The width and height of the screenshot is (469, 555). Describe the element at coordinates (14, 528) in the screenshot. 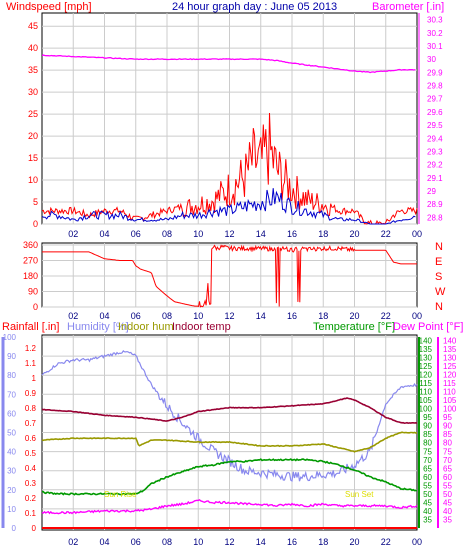

I see `humidity-tick-0: 0` at that location.